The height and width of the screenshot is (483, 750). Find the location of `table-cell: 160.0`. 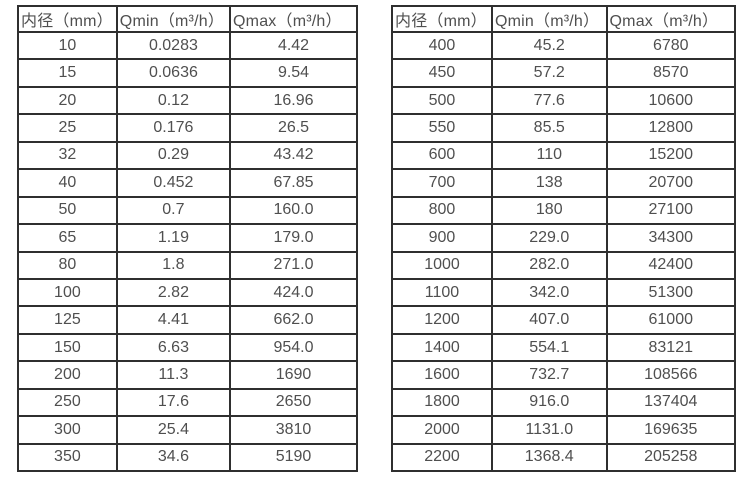

table-cell: 160.0 is located at coordinates (293, 210).